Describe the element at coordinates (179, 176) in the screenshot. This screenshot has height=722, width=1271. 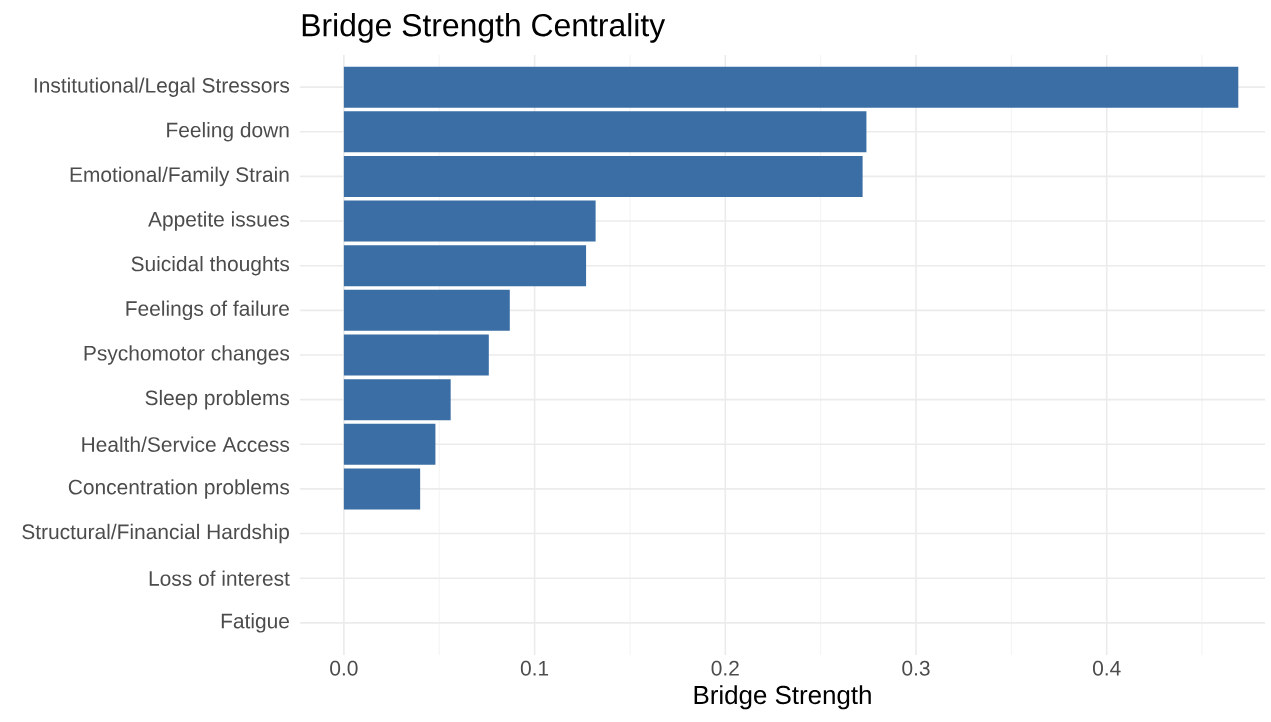
I see `y-tick-label: Emotional/Family Strain` at that location.